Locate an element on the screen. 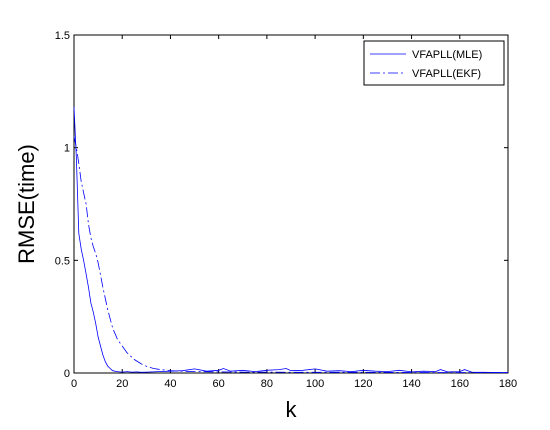  y-tick-label: 1.5 is located at coordinates (62, 36).